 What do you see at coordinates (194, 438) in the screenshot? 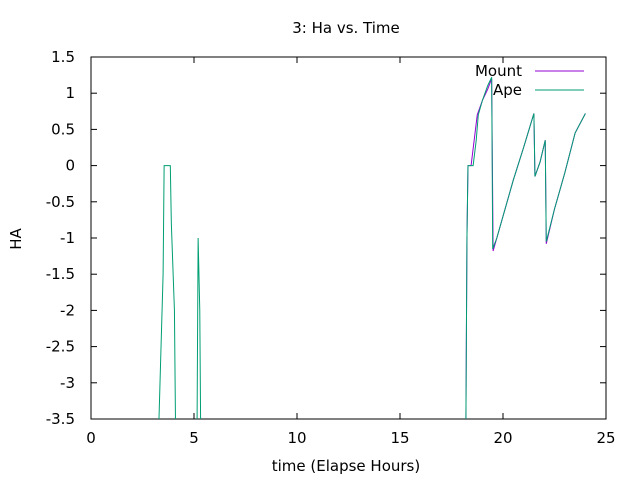
I see `x-tick-label: 5` at bounding box center [194, 438].